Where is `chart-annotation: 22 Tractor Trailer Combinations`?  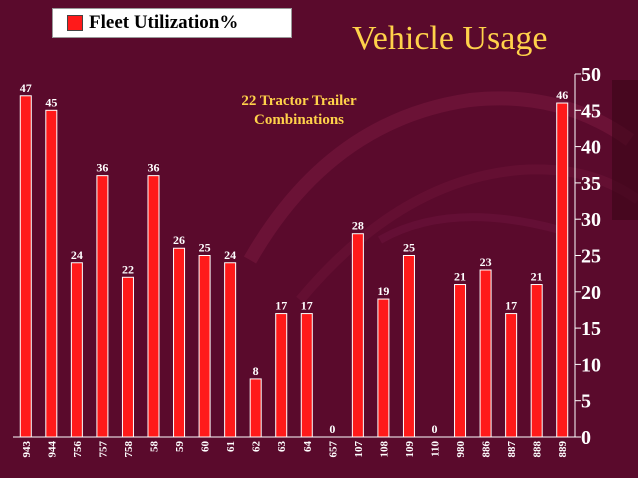 chart-annotation: 22 Tractor Trailer Combinations is located at coordinates (299, 111).